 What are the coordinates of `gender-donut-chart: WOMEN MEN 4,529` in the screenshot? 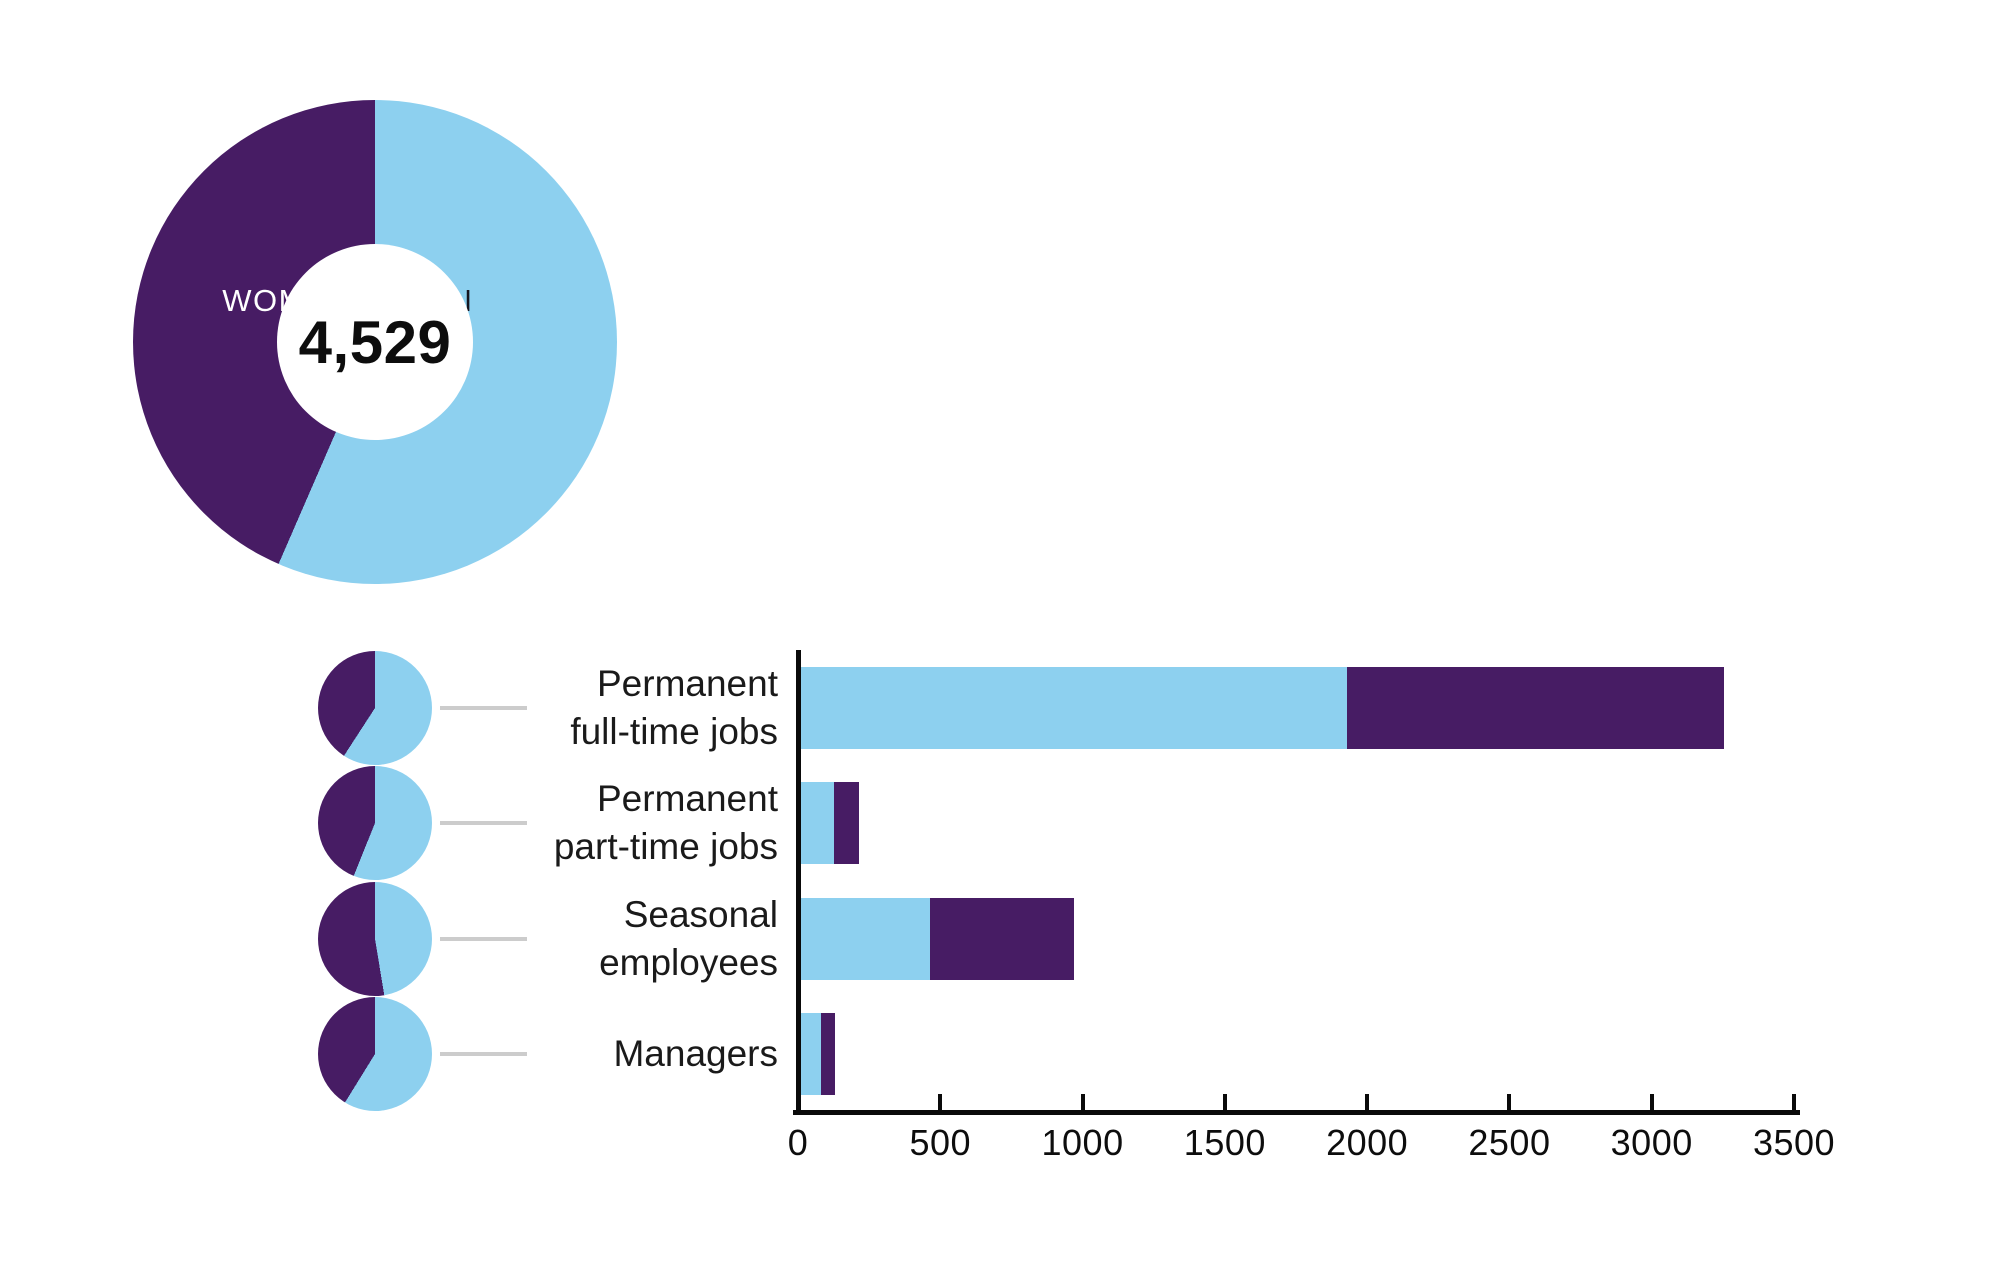 It's located at (375, 342).